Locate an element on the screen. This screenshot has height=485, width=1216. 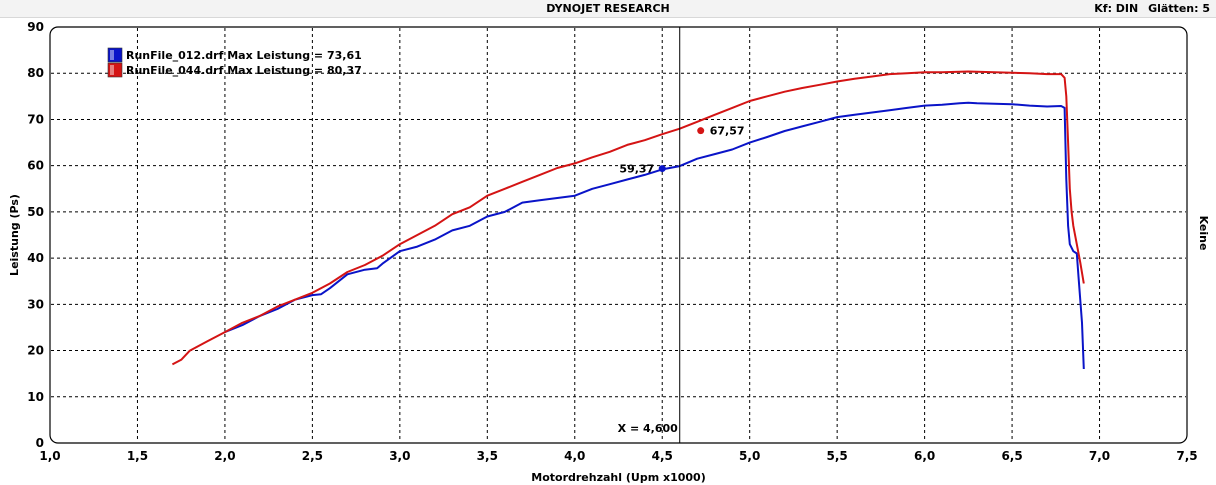
x-tick-label: 5,5 is located at coordinates (837, 456).